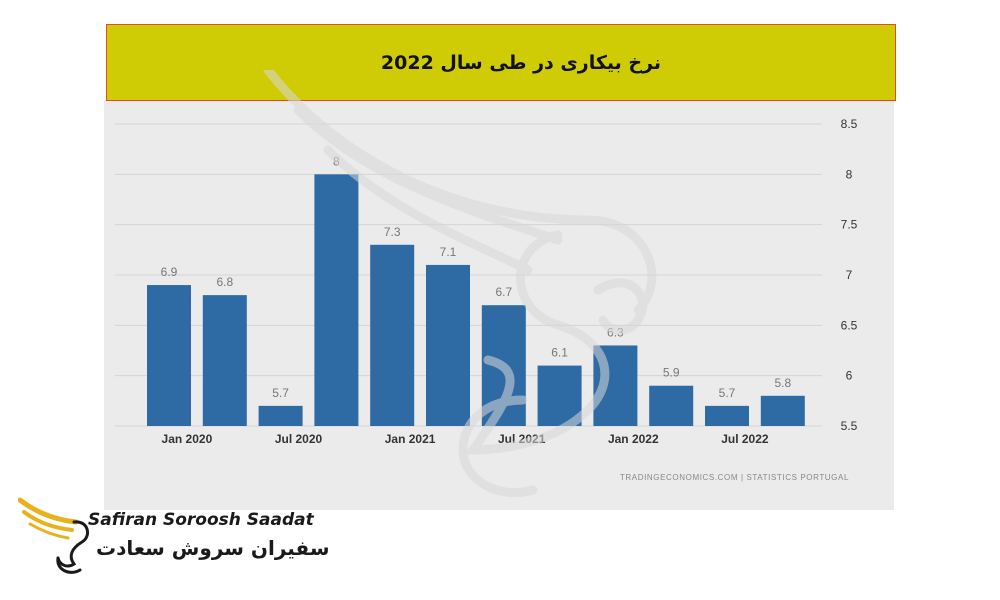  Describe the element at coordinates (448, 252) in the screenshot. I see `data-label: 7.1` at that location.